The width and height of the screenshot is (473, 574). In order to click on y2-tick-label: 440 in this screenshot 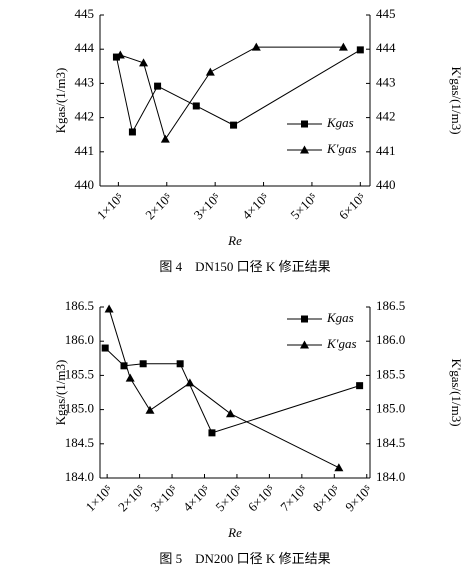, I will do `click(386, 184)`.